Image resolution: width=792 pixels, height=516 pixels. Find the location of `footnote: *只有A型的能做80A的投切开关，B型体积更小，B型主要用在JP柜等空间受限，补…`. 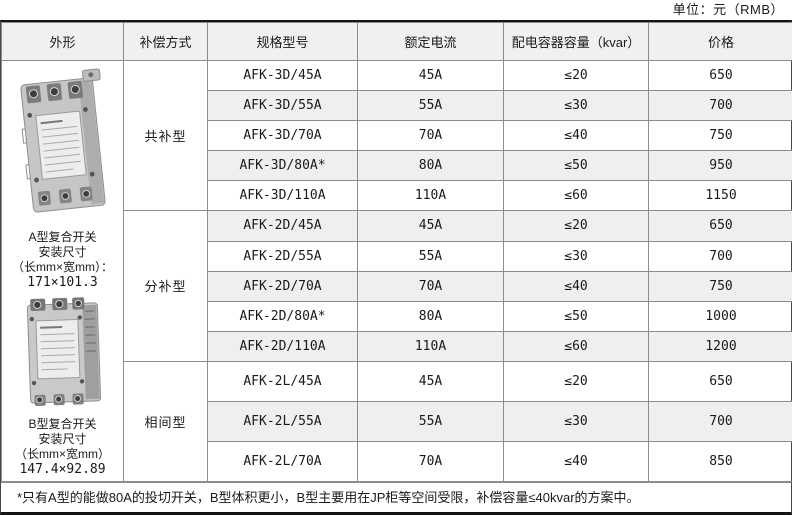

footnote: *只有A型的能做80A的投切开关，B型体积更小，B型主要用在JP柜等空间受限，补… is located at coordinates (396, 497).